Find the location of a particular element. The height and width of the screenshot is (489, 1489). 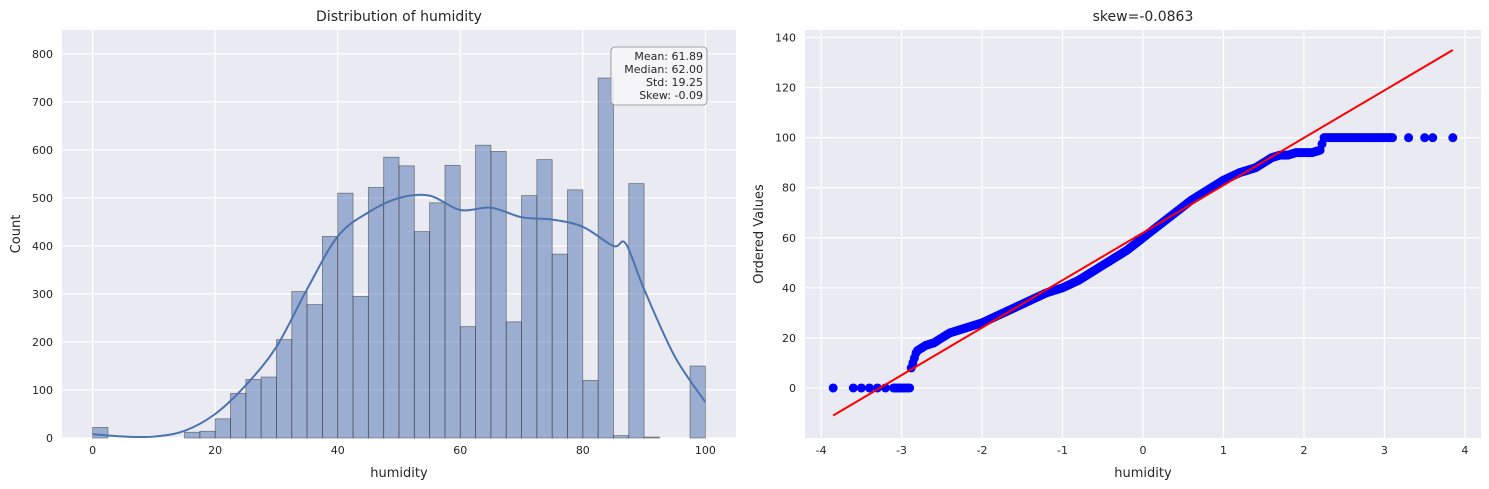

x-tick-label: 40 is located at coordinates (338, 450).